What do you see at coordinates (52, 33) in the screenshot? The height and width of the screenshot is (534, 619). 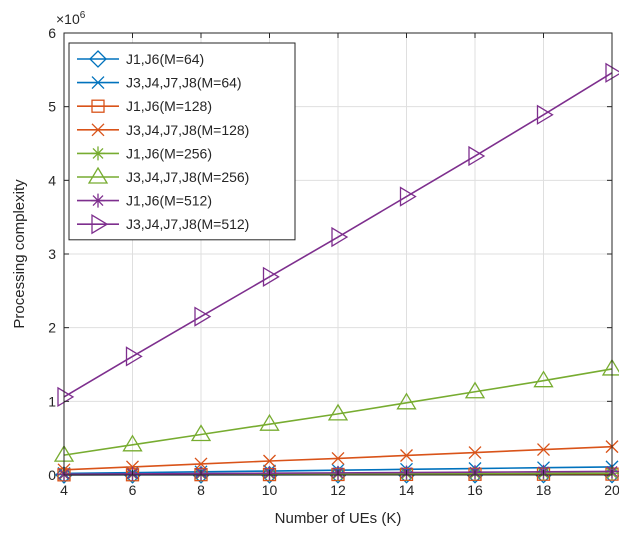 I see `y-tick-label: 6` at bounding box center [52, 33].